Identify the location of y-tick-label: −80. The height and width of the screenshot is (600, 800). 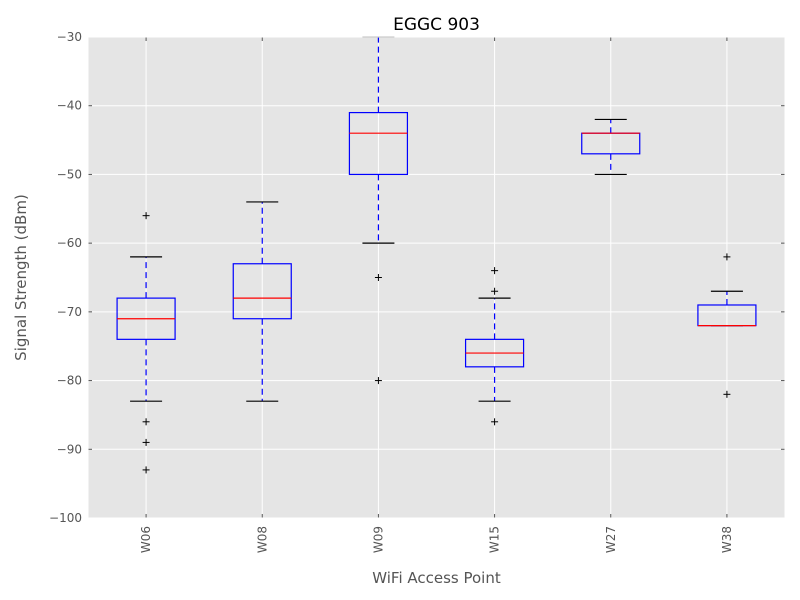
(69, 381).